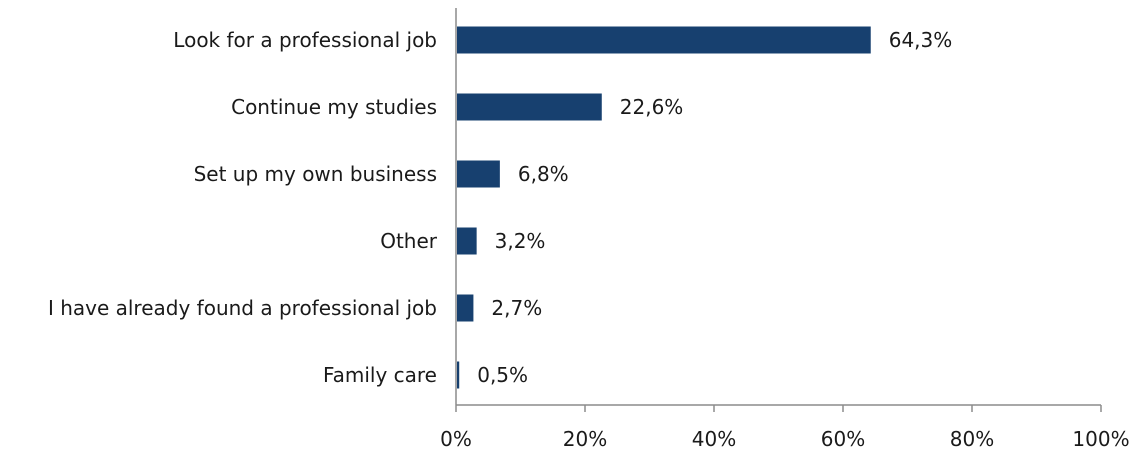  What do you see at coordinates (921, 40) in the screenshot?
I see `data-label: 64,3%` at bounding box center [921, 40].